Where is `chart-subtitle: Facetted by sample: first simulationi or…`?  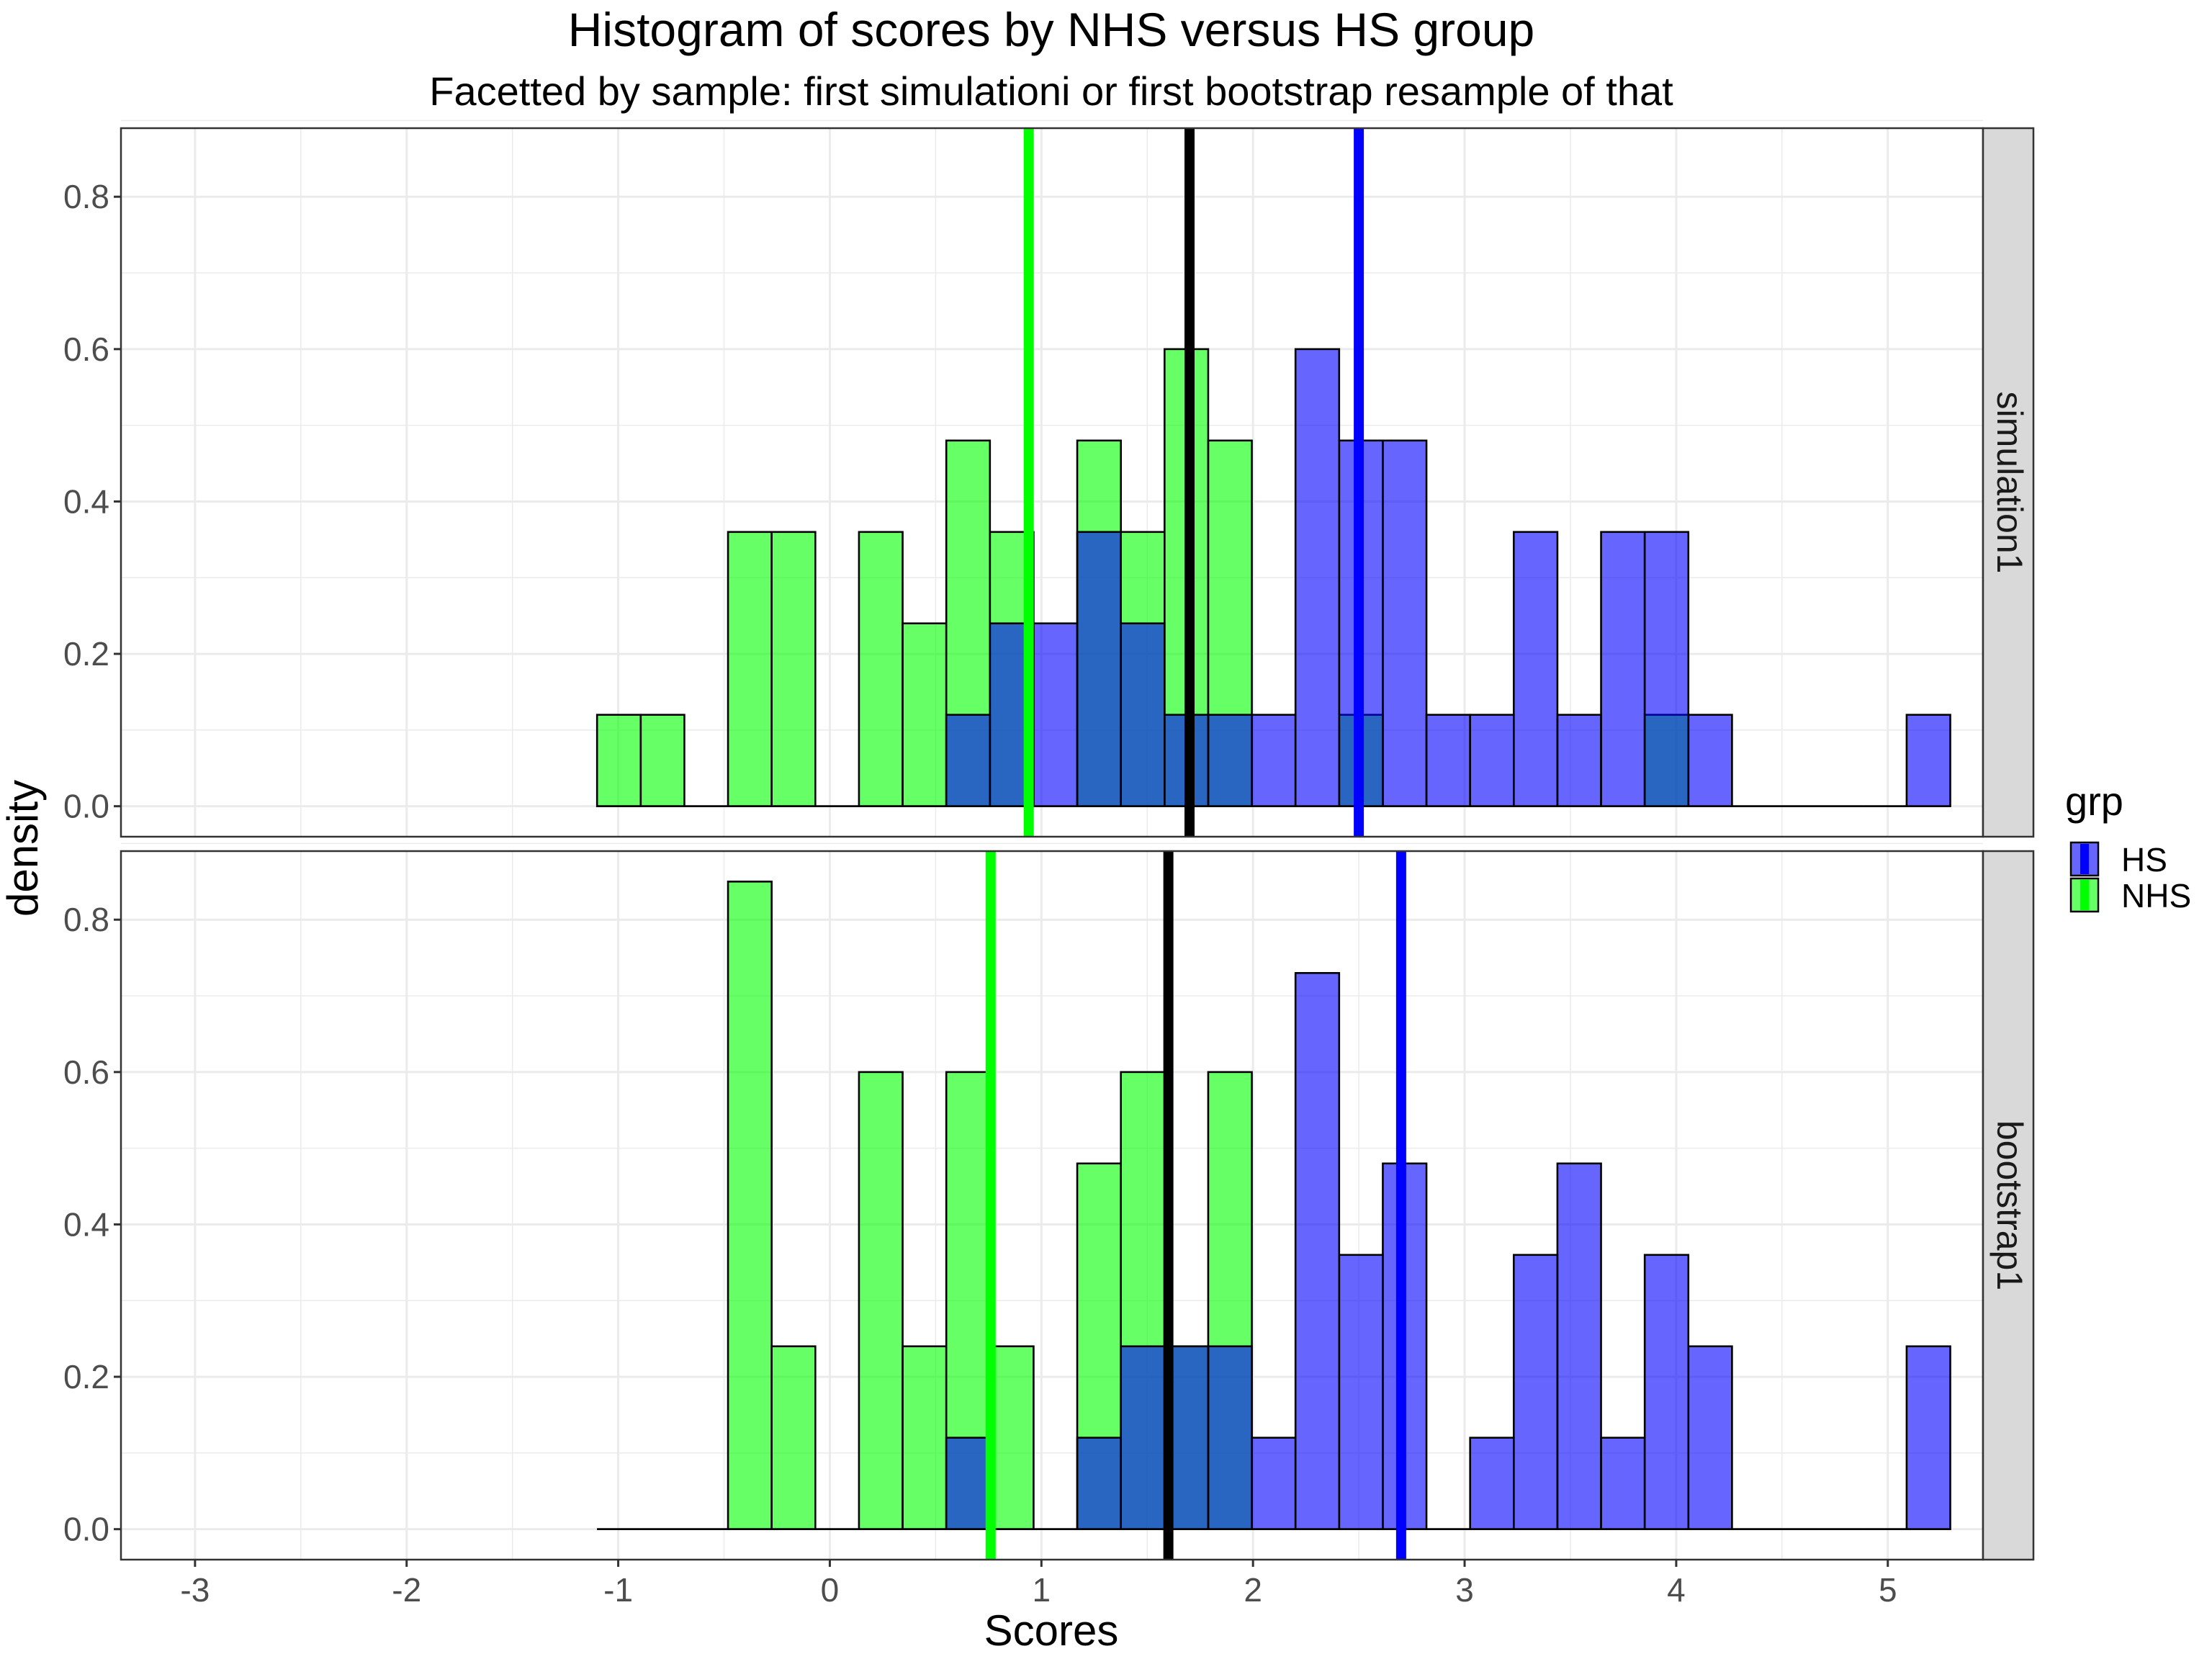
chart-subtitle: Facetted by sample: first simulationi or… is located at coordinates (1051, 91).